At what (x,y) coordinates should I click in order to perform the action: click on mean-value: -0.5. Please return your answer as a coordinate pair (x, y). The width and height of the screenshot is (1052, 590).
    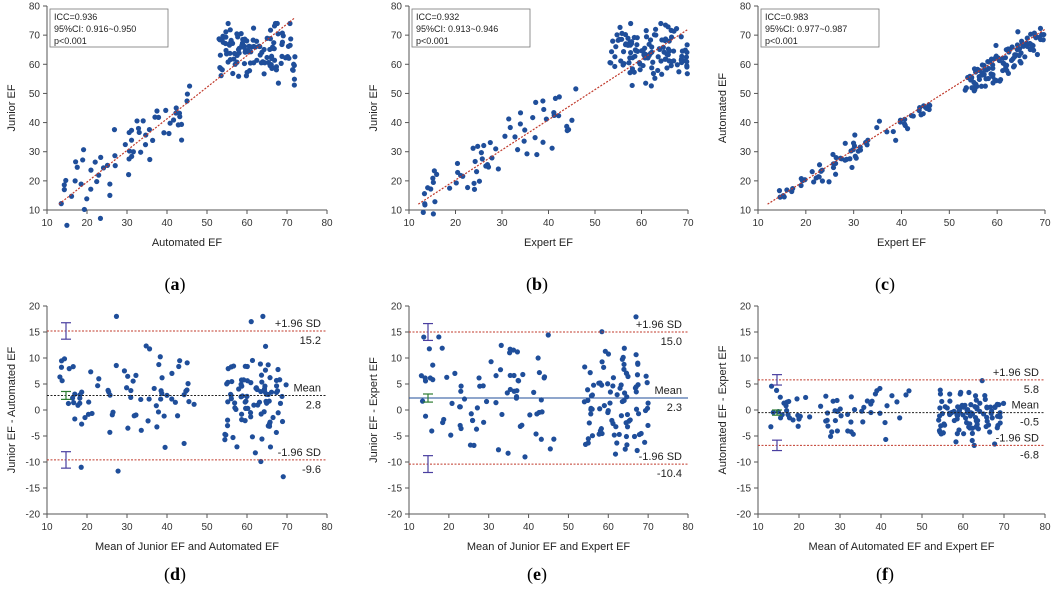
    Looking at the image, I should click on (1029, 423).